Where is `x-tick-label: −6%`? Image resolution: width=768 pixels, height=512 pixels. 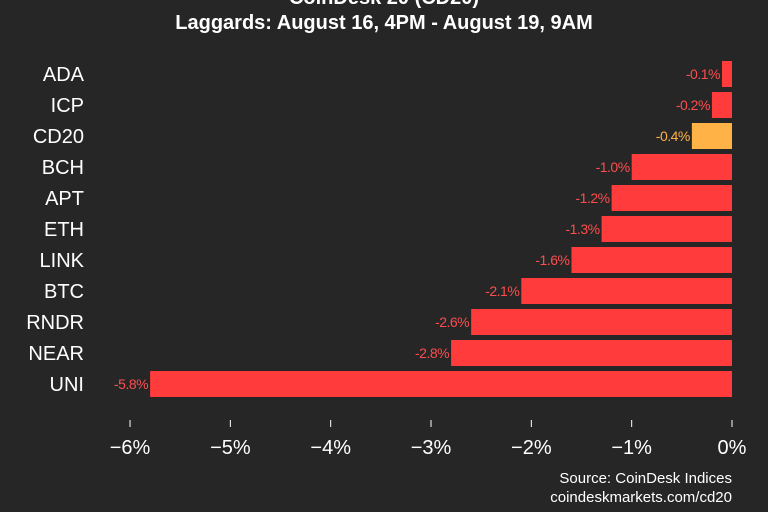
x-tick-label: −6% is located at coordinates (130, 448).